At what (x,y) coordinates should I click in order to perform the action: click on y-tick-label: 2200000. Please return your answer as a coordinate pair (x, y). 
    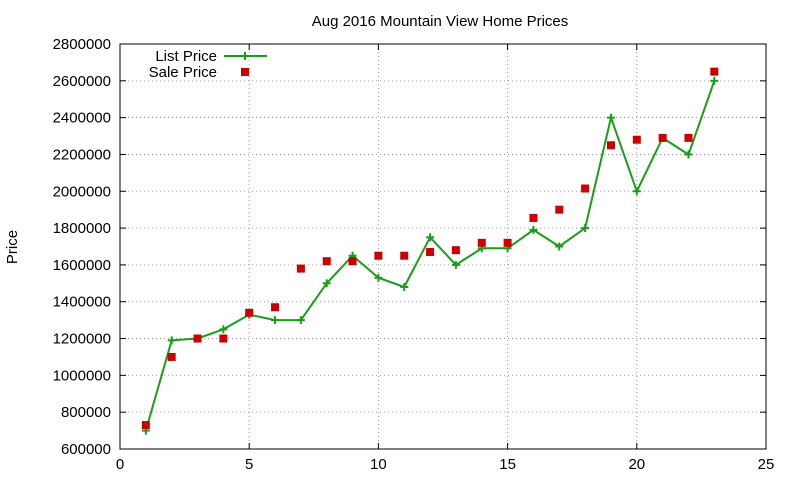
    Looking at the image, I should click on (82, 154).